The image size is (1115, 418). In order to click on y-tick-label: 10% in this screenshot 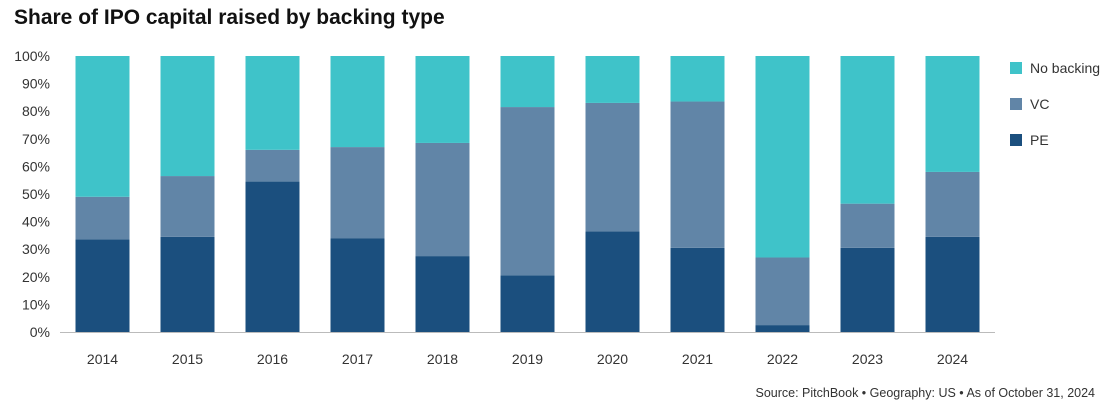, I will do `click(36, 304)`.